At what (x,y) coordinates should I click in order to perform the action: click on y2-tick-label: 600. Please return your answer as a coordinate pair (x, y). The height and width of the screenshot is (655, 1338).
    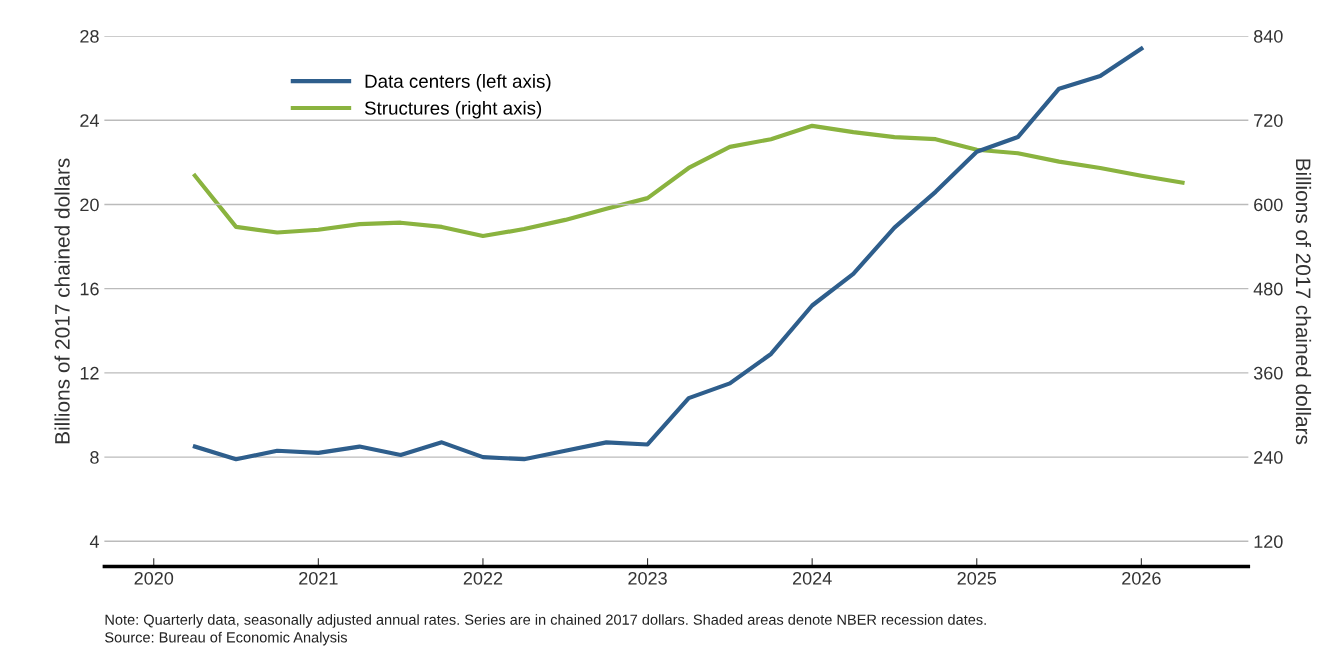
    Looking at the image, I should click on (1268, 205).